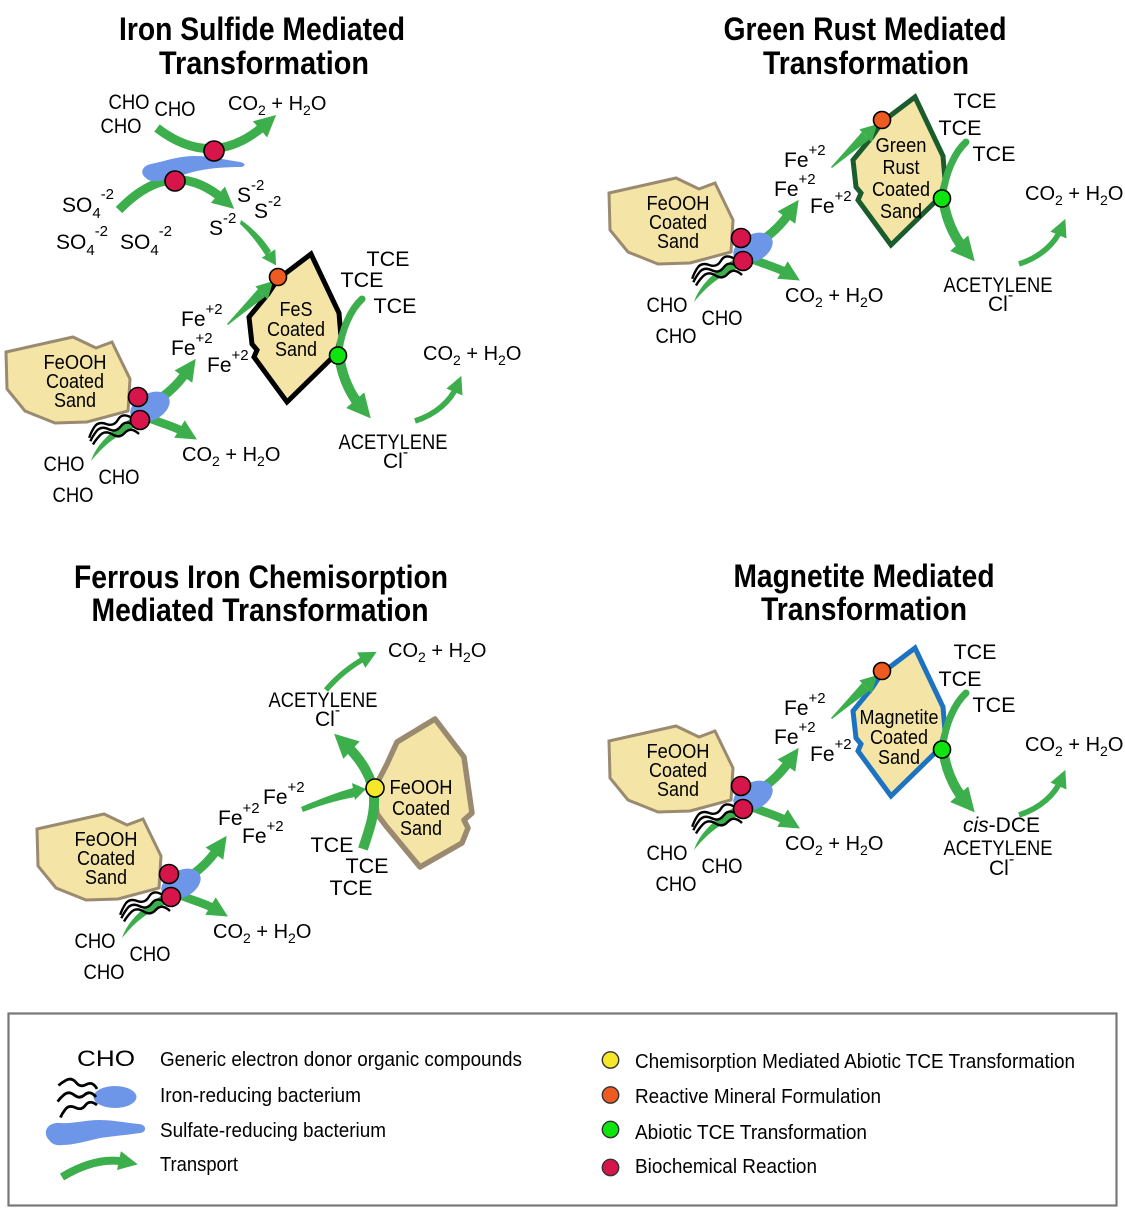  What do you see at coordinates (261, 577) in the screenshot?
I see `svg-text: Ferrous Iron Chemisorption` at bounding box center [261, 577].